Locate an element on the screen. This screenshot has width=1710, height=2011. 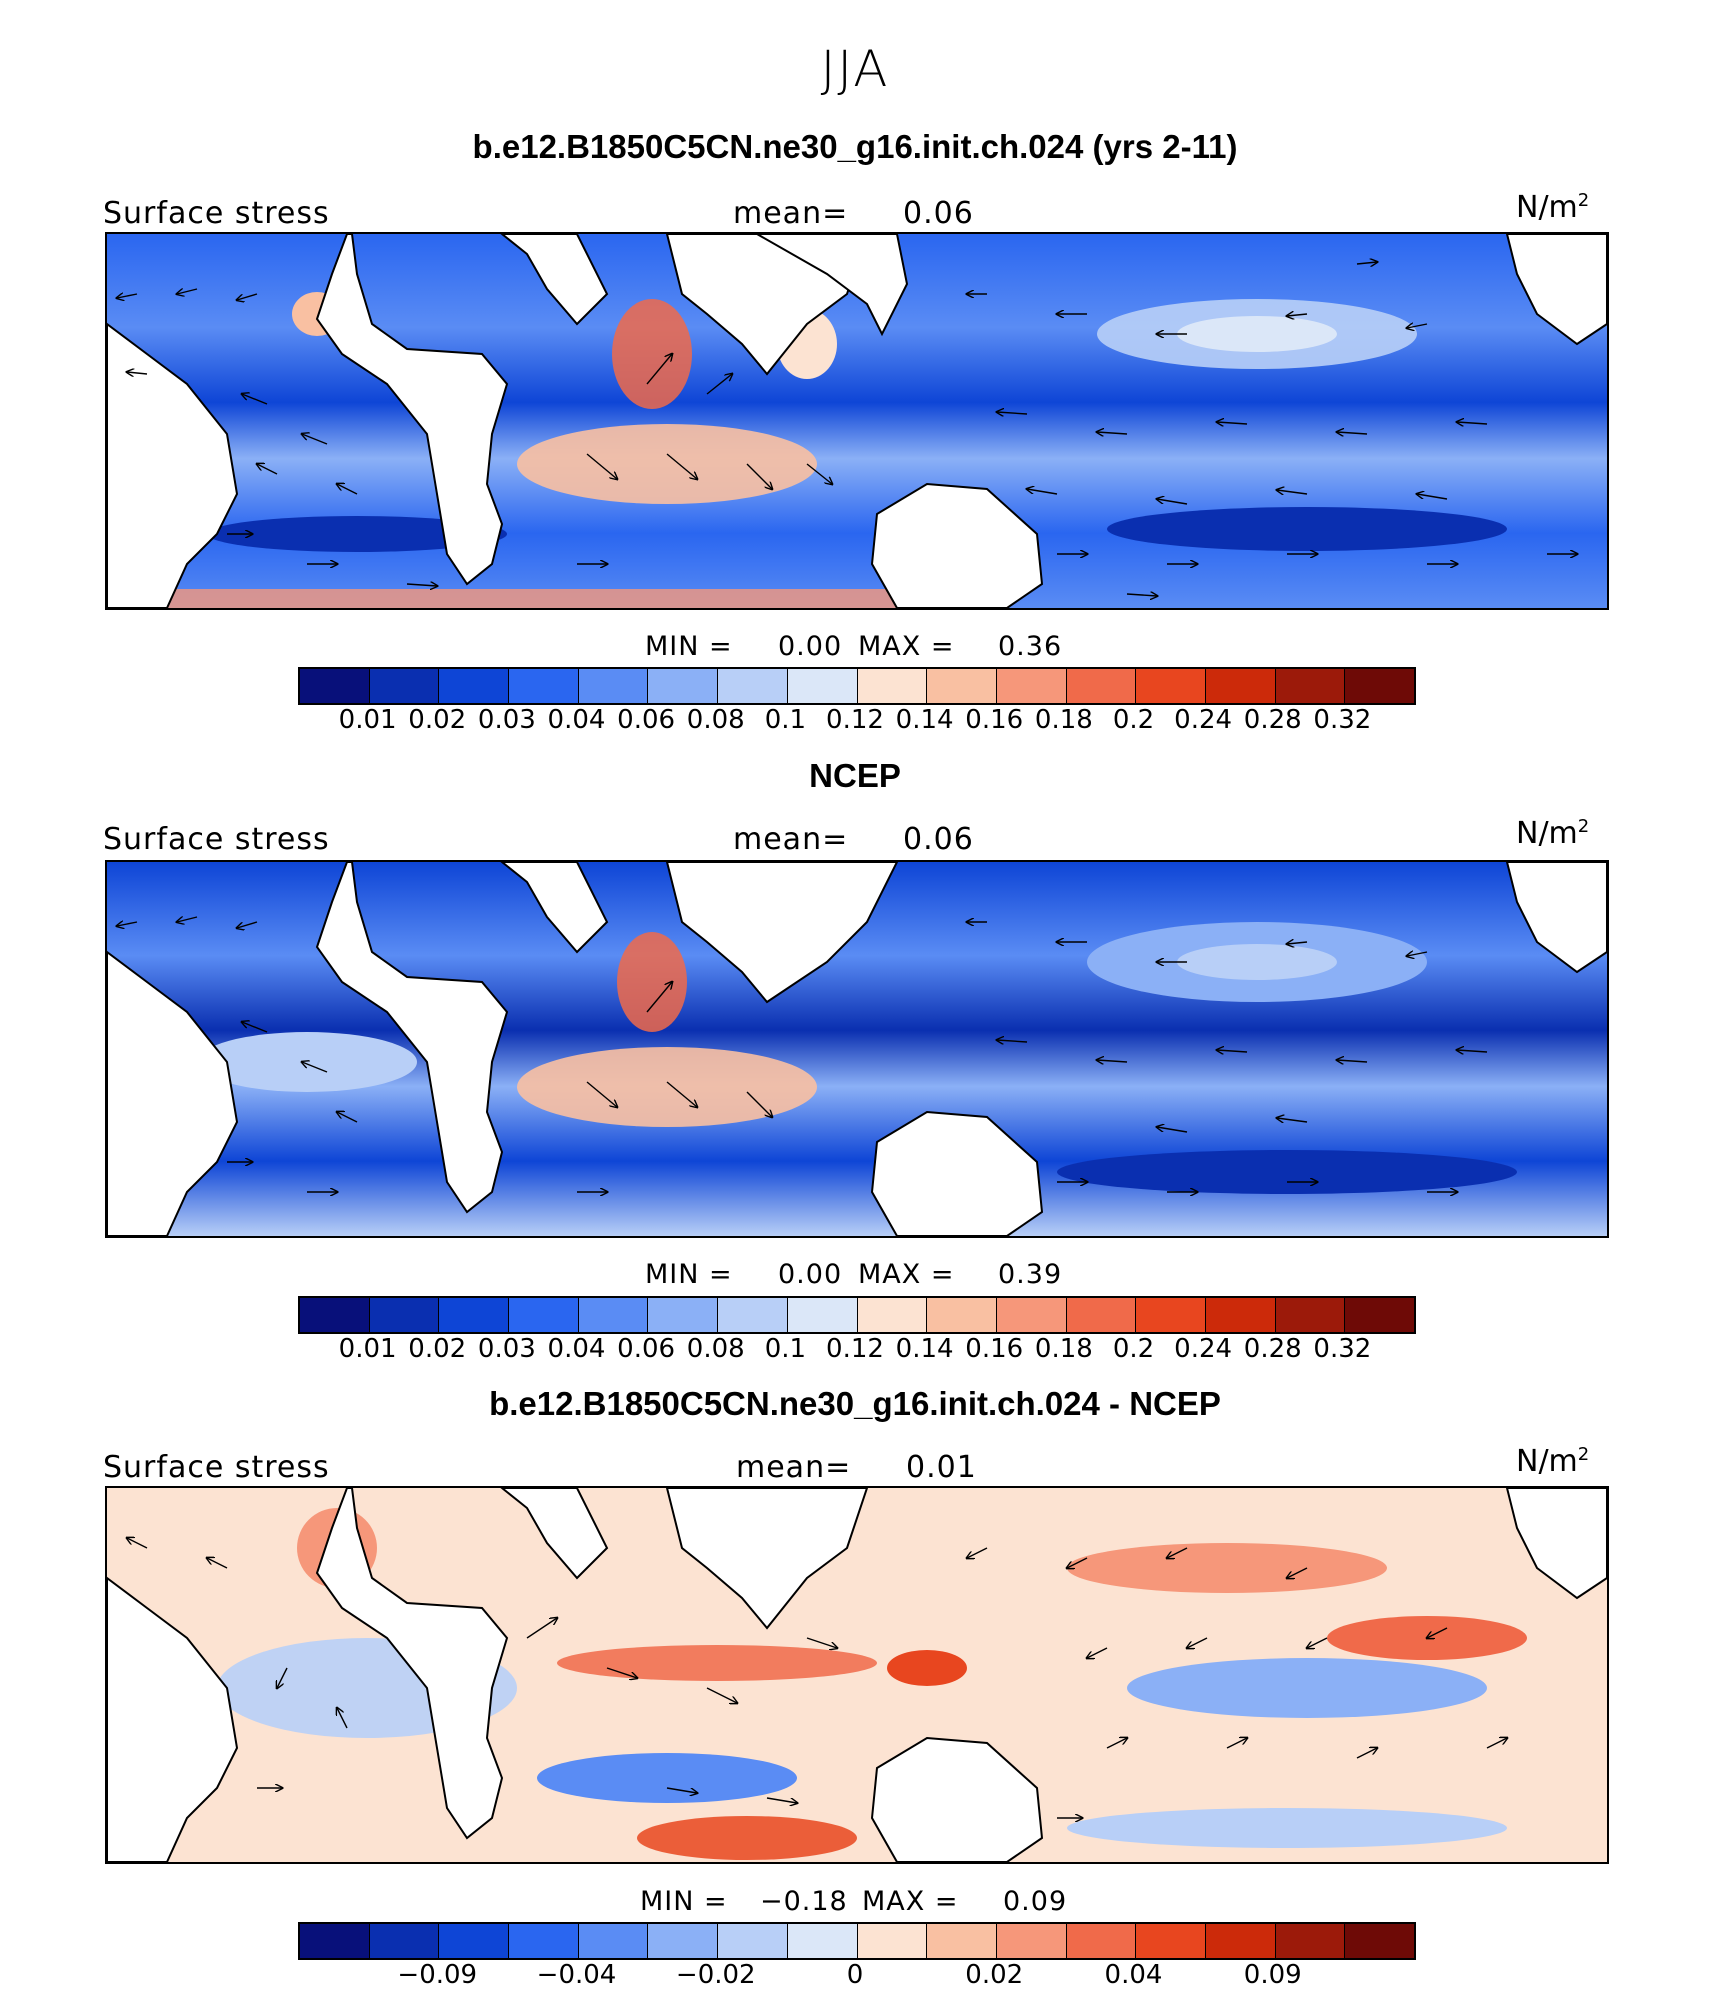
panel-1-colorbar-tick-label: 0.1 is located at coordinates (785, 720).